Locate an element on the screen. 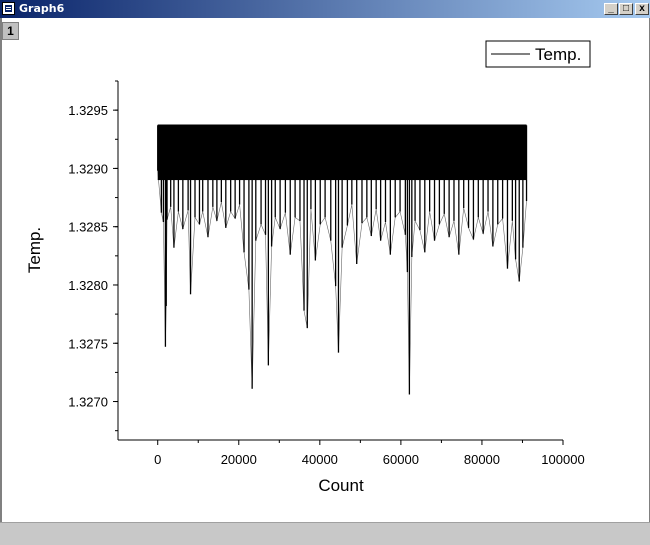 The image size is (650, 545). x-tick-label: 60000 is located at coordinates (401, 459).